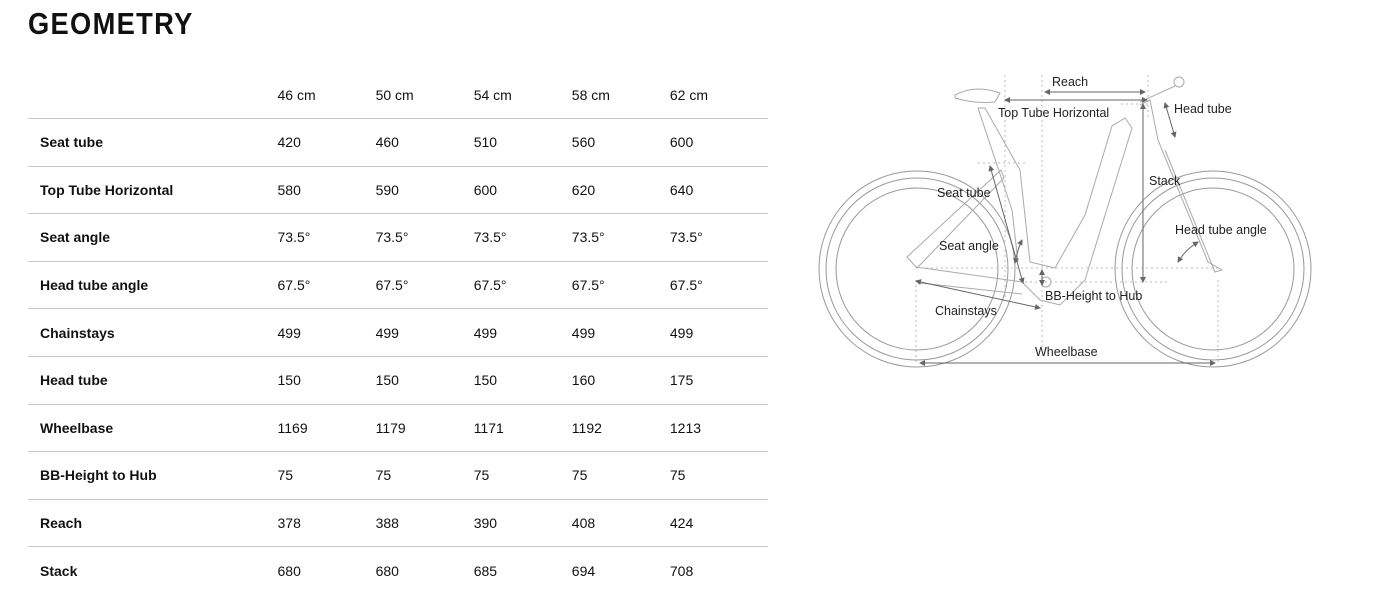  What do you see at coordinates (326, 190) in the screenshot?
I see `cell-value: 580` at bounding box center [326, 190].